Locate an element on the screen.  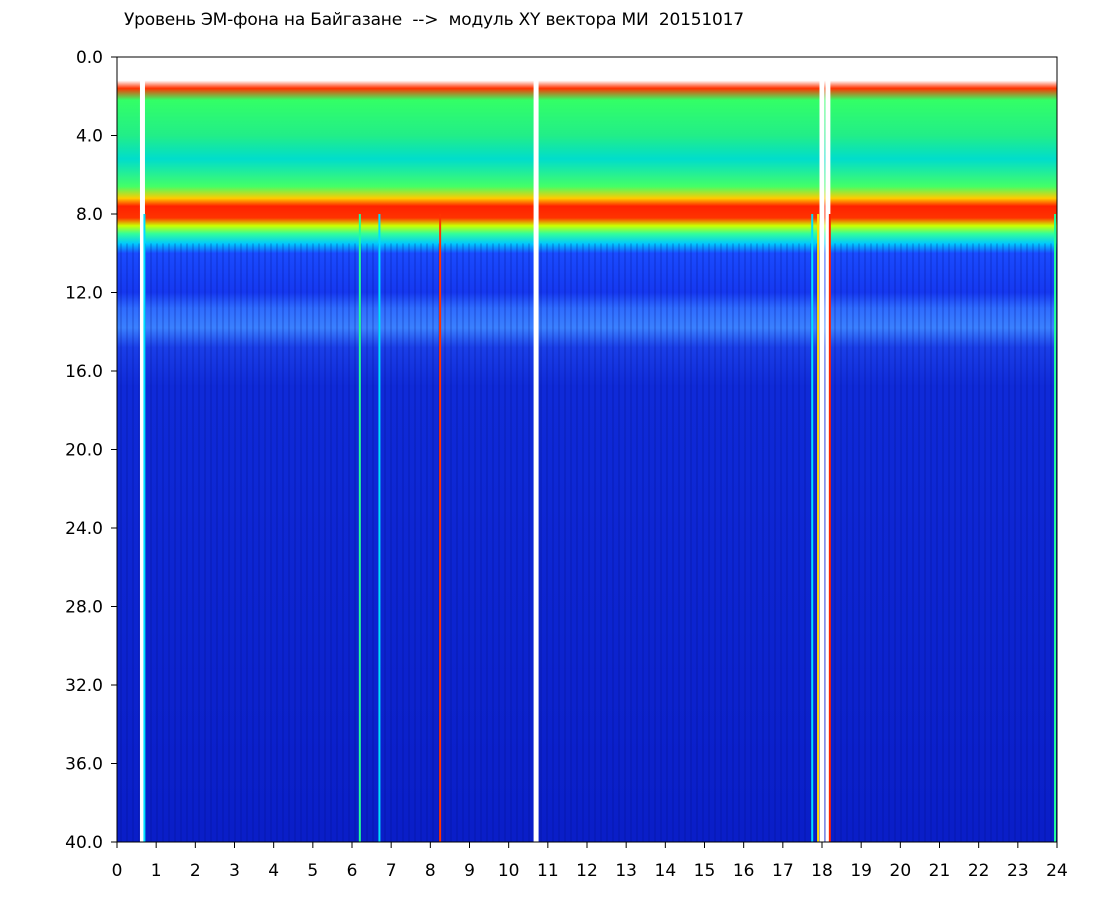
y-tick-label: 28.0 is located at coordinates (84, 608).